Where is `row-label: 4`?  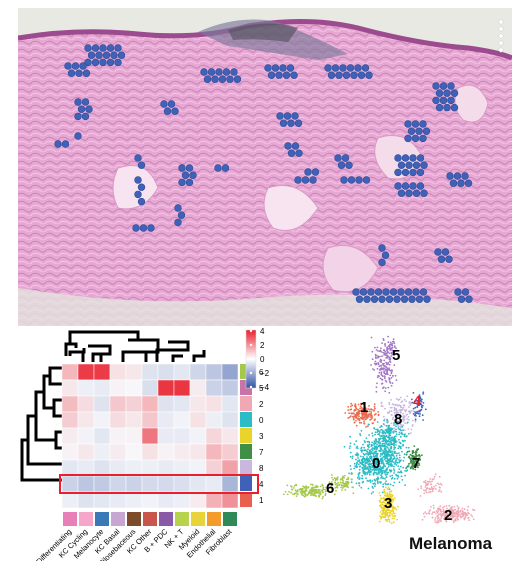
row-label: 4 is located at coordinates (261, 484).